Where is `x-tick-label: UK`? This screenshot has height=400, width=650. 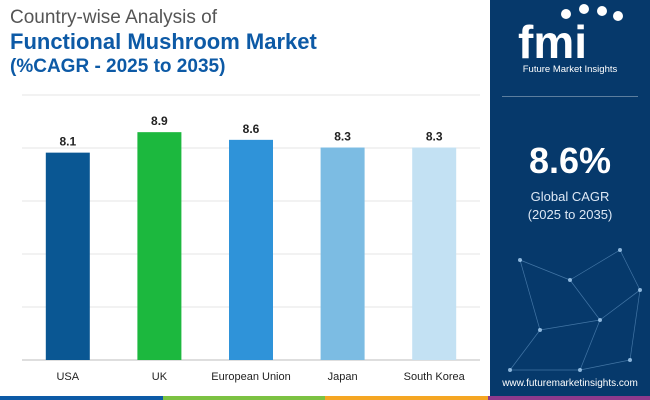 x-tick-label: UK is located at coordinates (160, 377).